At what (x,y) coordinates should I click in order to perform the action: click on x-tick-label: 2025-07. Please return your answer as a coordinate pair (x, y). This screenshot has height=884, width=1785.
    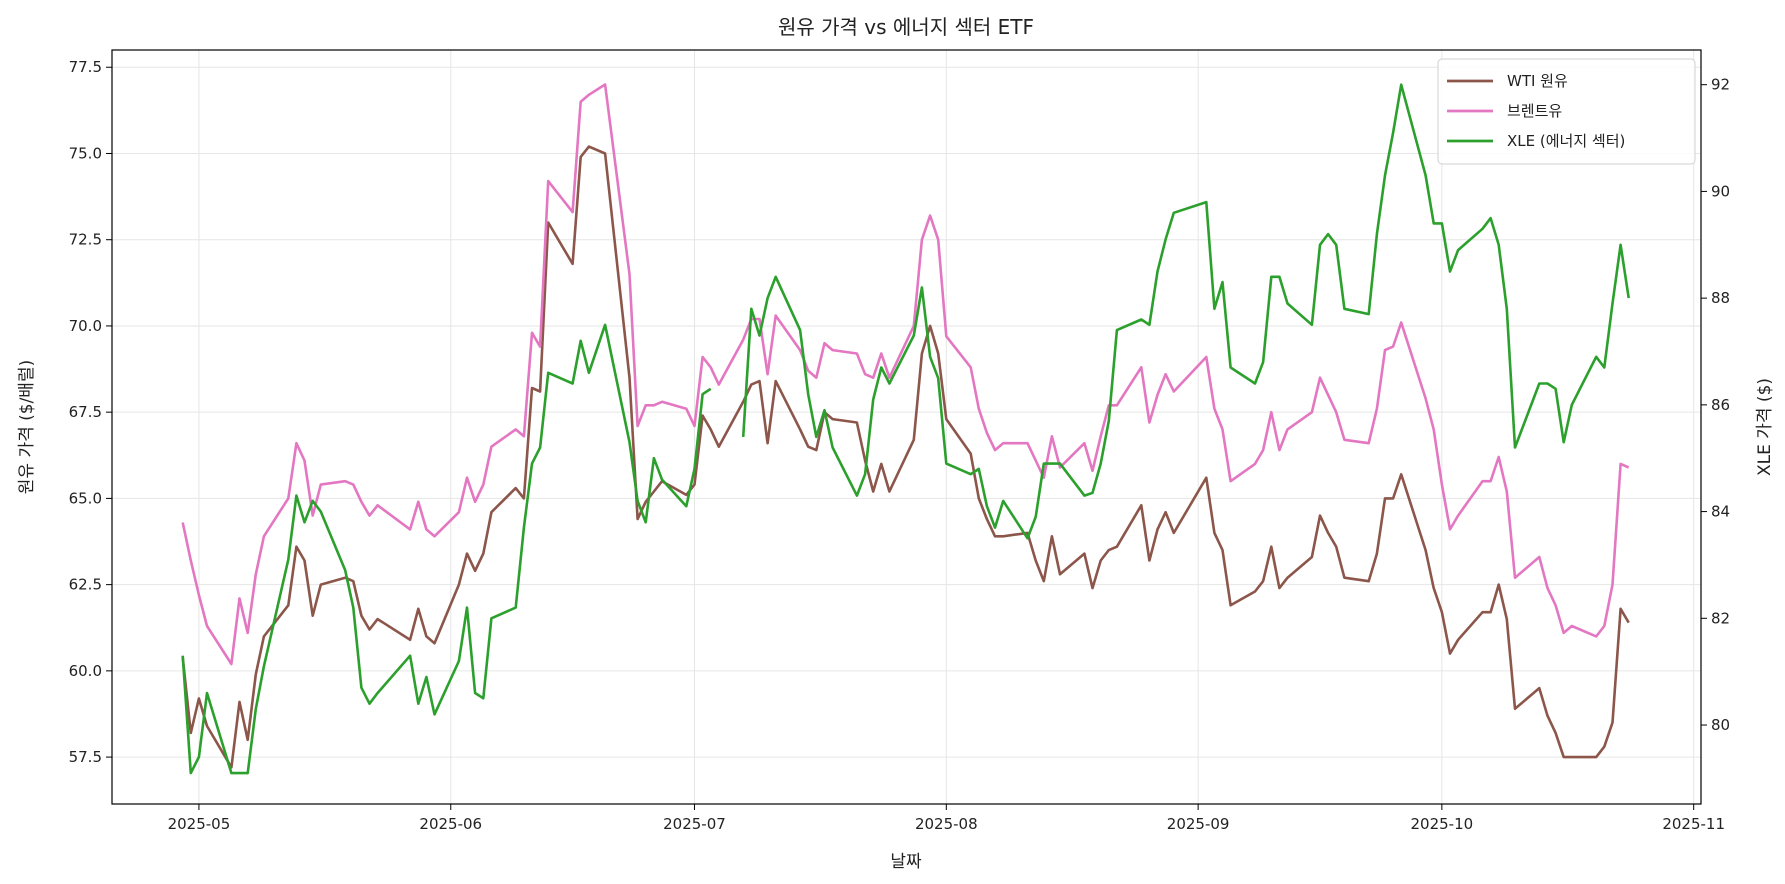
    Looking at the image, I should click on (694, 824).